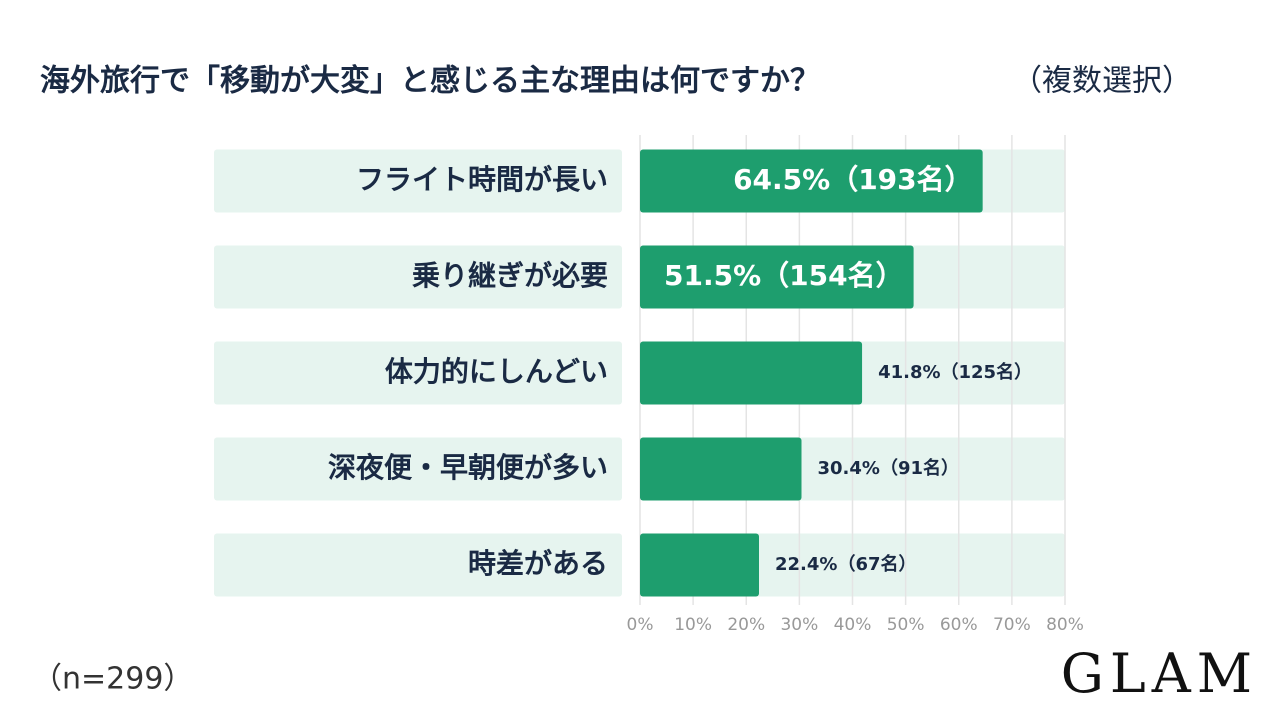  I want to click on x-tick-label: 20%, so click(746, 625).